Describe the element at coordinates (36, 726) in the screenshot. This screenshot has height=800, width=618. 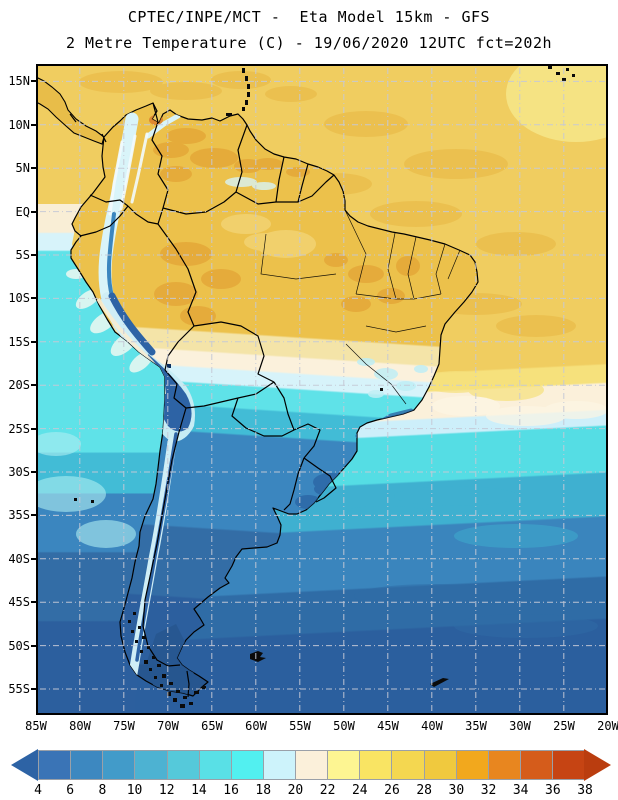
I see `lon-label: 85W` at that location.